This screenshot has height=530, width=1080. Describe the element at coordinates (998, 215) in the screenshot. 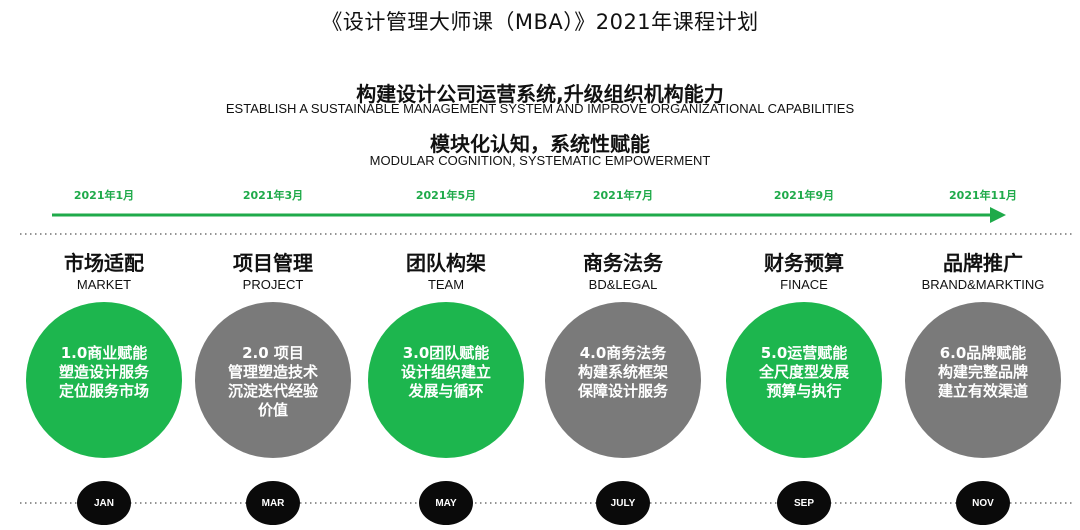

I see `timeline-arrow-head` at that location.